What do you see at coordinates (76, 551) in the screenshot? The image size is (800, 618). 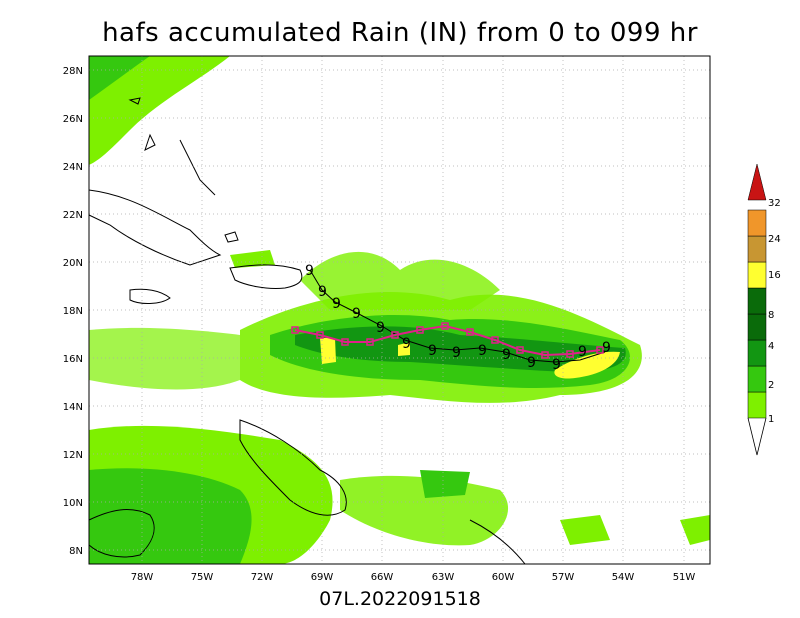 I see `y-tick: 8N` at bounding box center [76, 551].